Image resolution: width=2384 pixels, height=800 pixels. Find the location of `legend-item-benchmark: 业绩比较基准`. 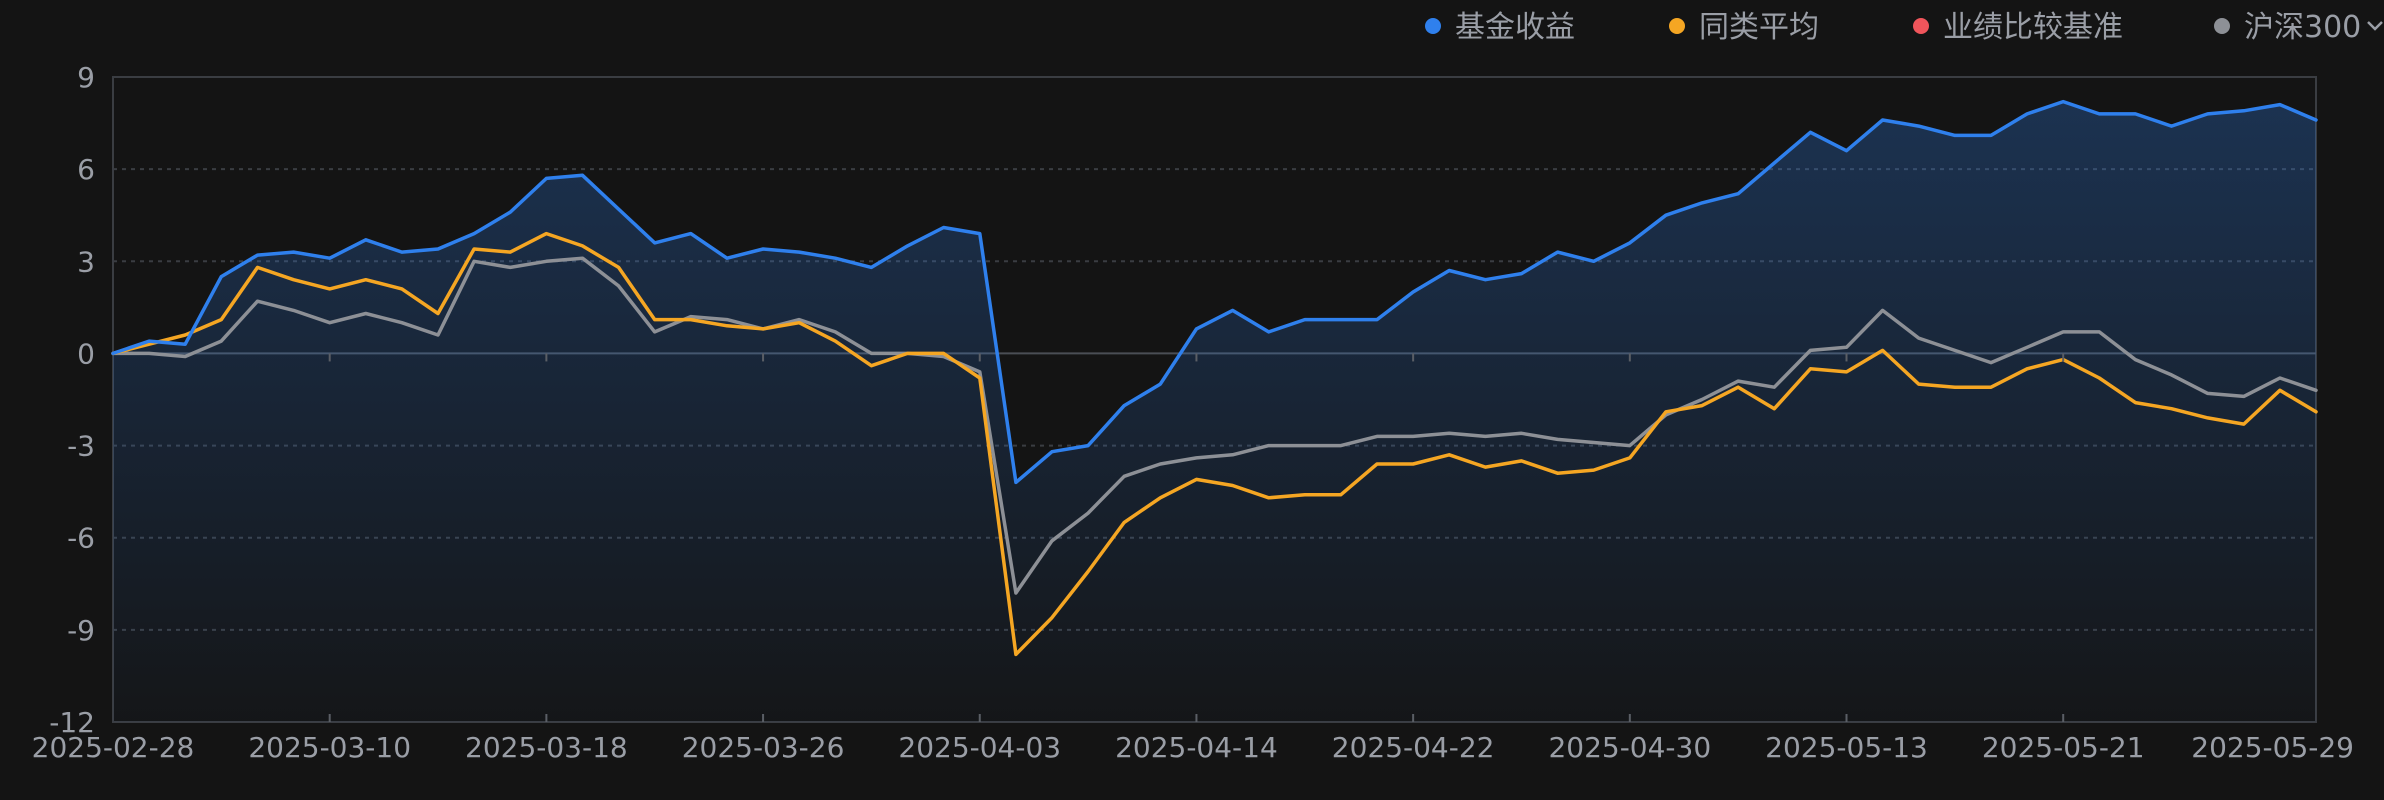

legend-item-benchmark: 业绩比较基准 is located at coordinates (2018, 27).